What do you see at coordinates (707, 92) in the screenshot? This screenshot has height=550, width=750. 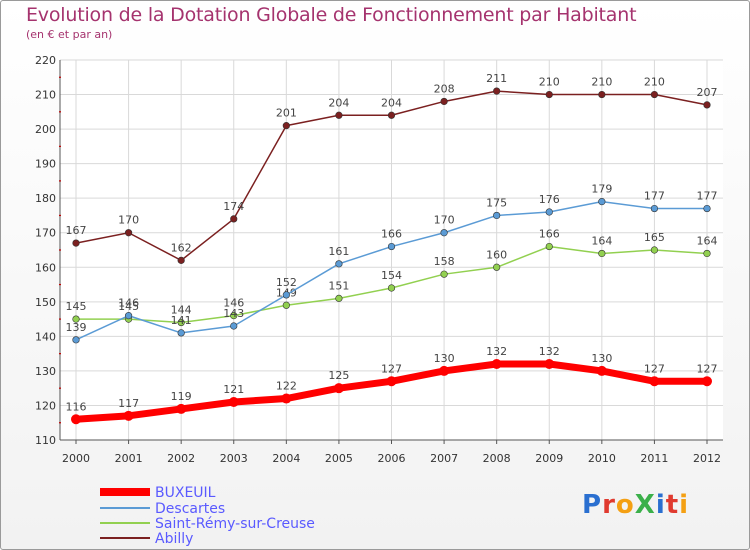 I see `data-label: 207` at bounding box center [707, 92].